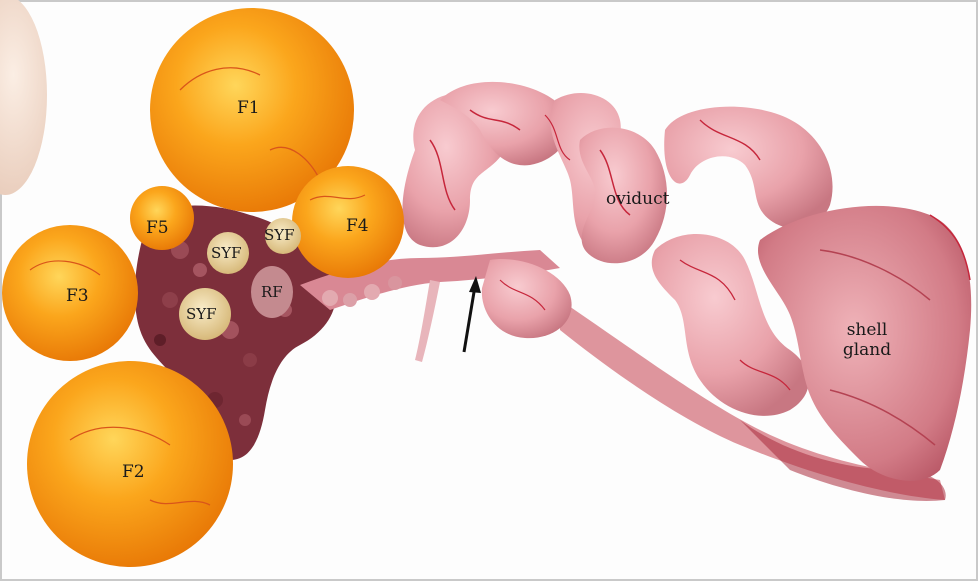 The width and height of the screenshot is (978, 581). What do you see at coordinates (638, 199) in the screenshot?
I see `label-oviduct: oviduct` at bounding box center [638, 199].